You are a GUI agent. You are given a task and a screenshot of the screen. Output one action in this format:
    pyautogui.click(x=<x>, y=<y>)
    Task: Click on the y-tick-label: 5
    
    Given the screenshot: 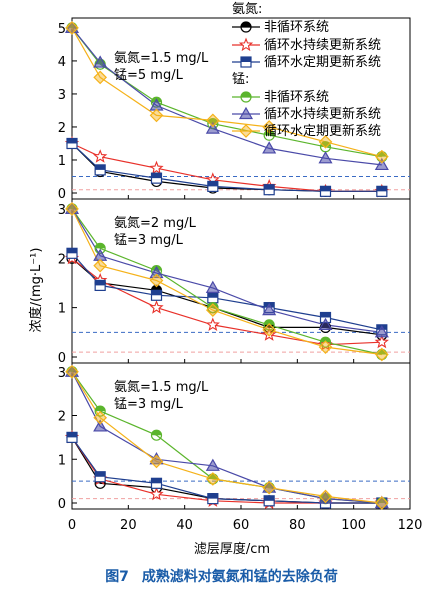 What is the action you would take?
    pyautogui.click(x=62, y=29)
    